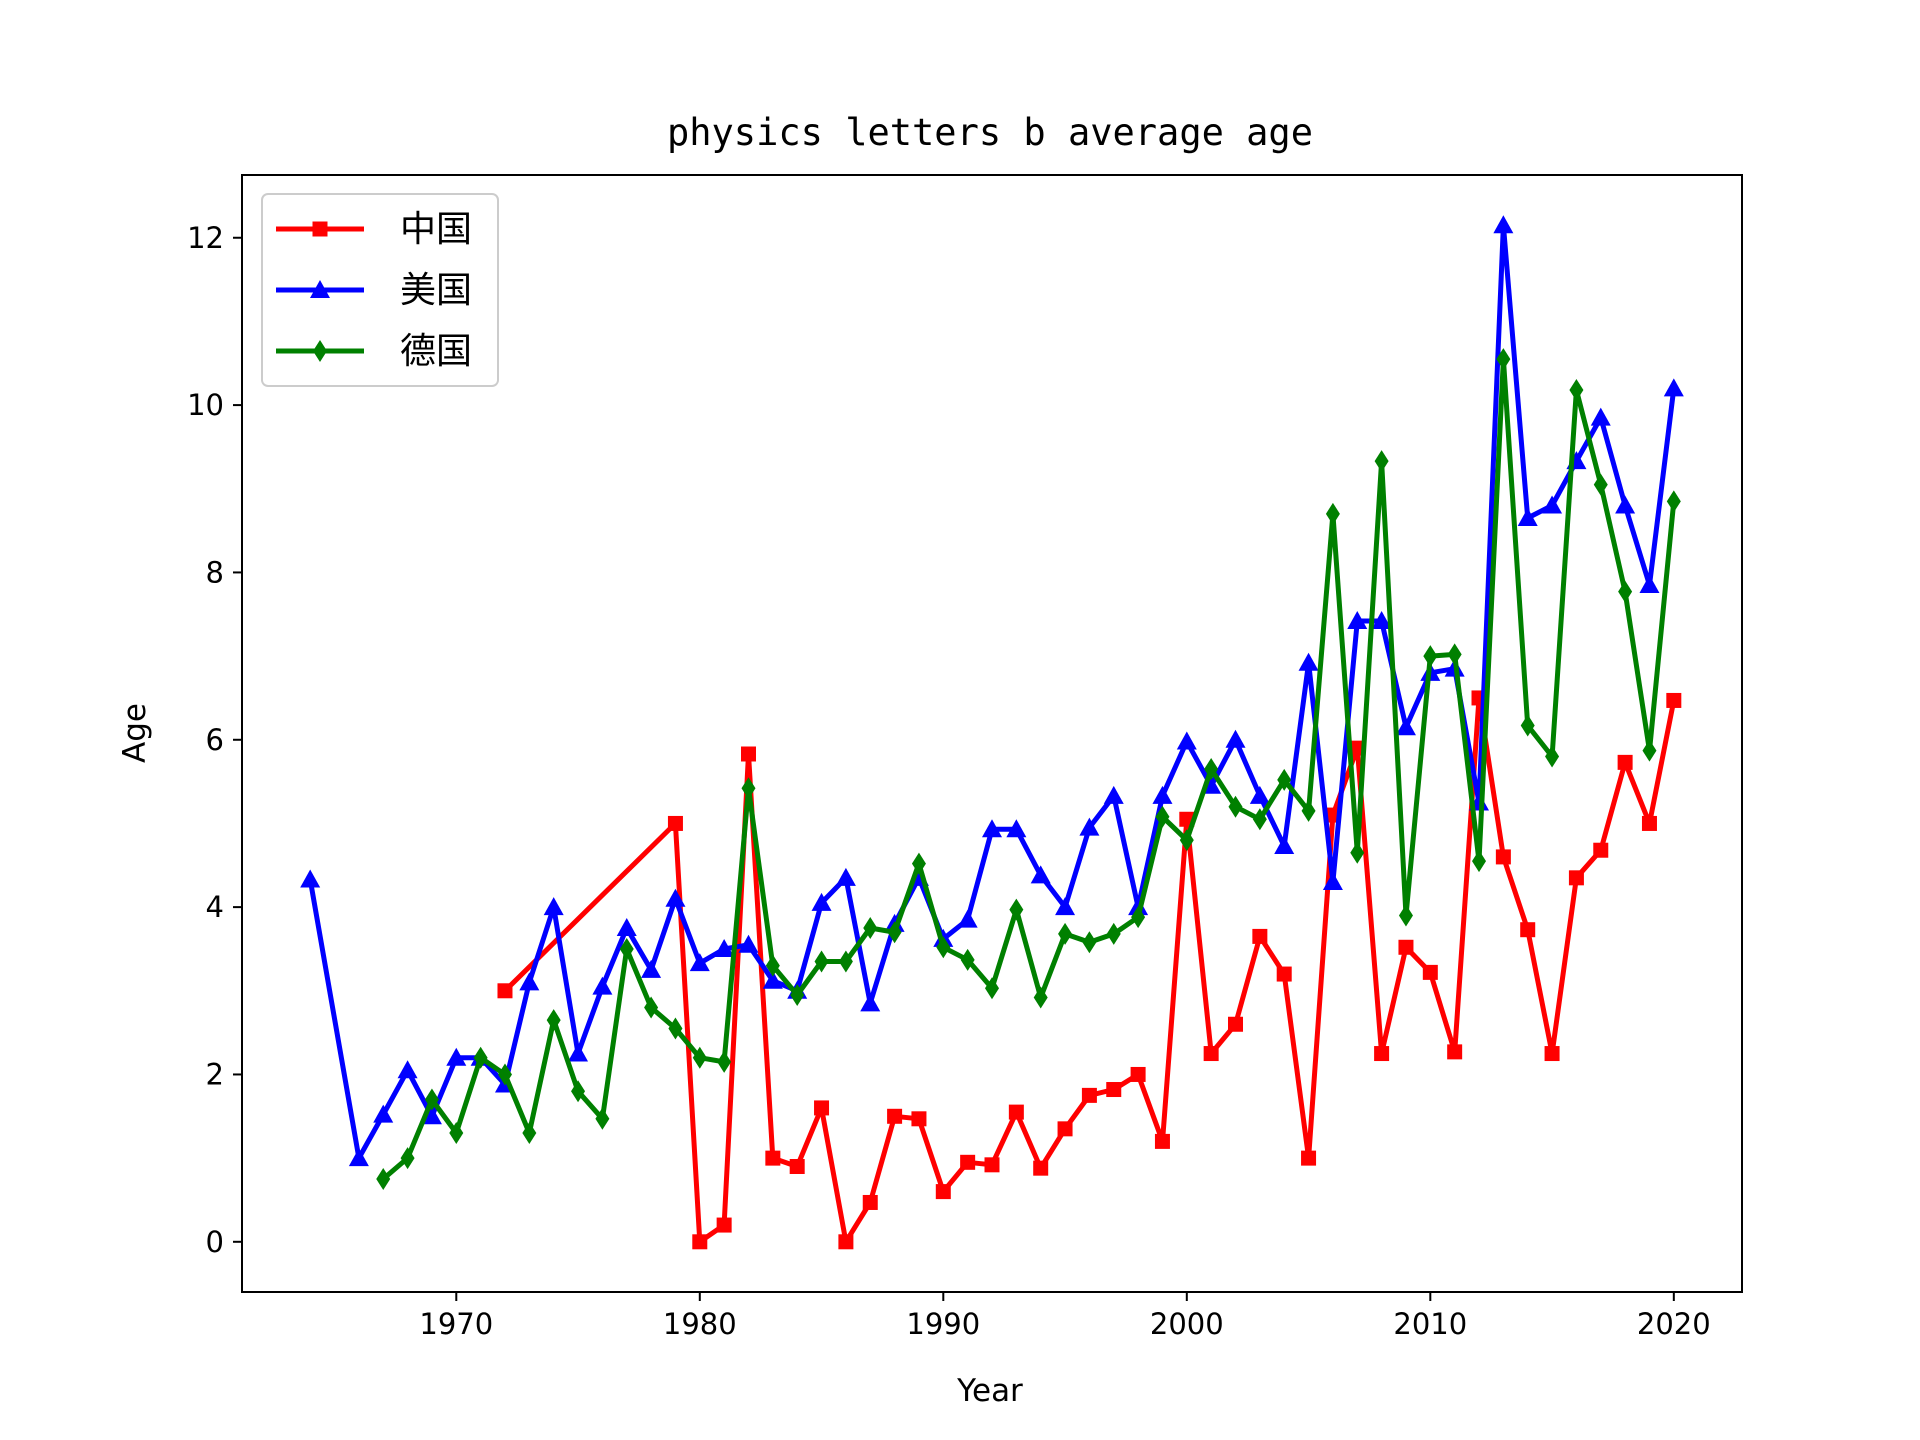  I want to click on y-tick-label: 10, so click(205, 405).